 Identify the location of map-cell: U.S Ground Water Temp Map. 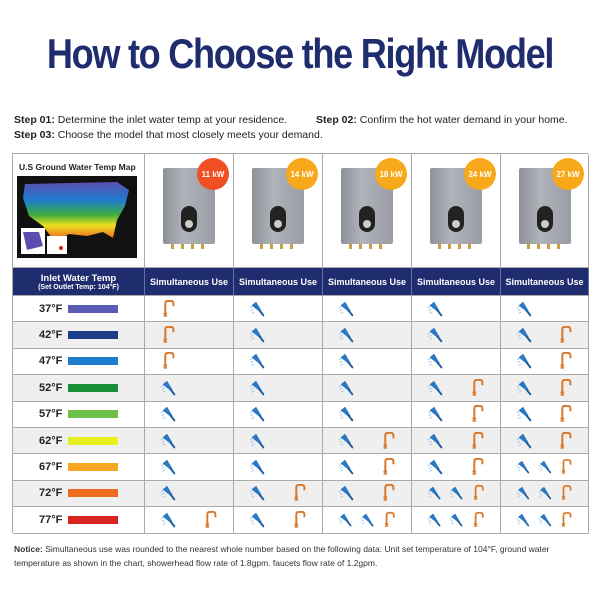
(79, 211).